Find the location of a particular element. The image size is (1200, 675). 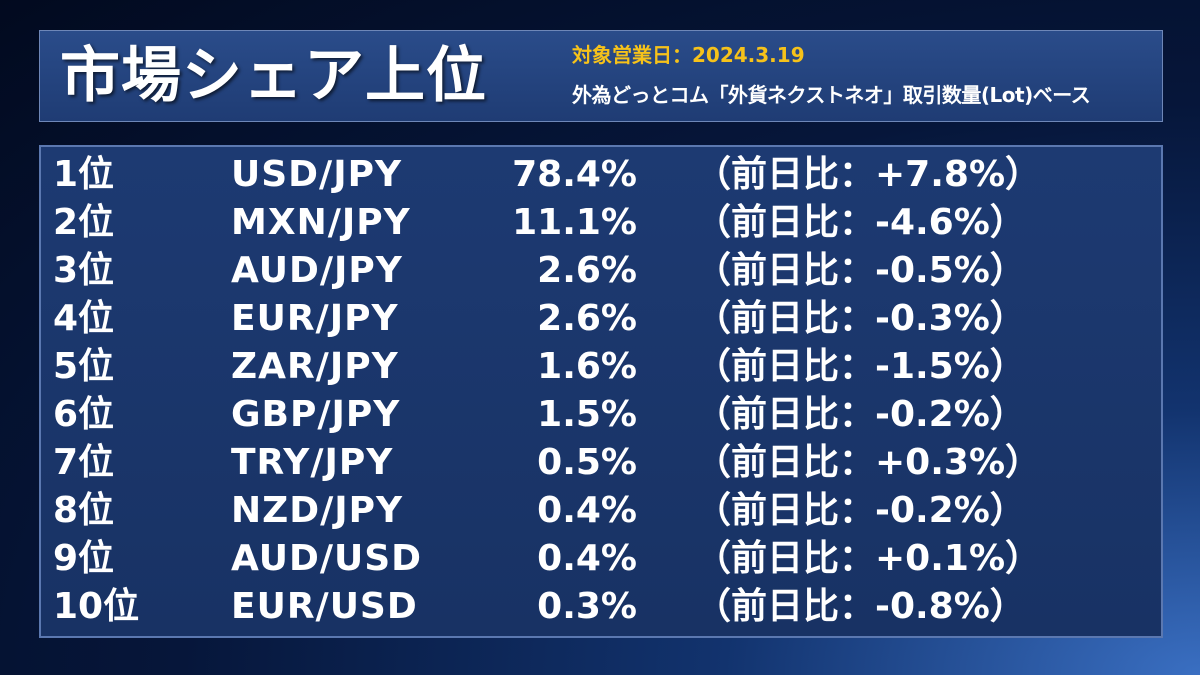

pair-cell: NZD/JPY is located at coordinates (317, 510).